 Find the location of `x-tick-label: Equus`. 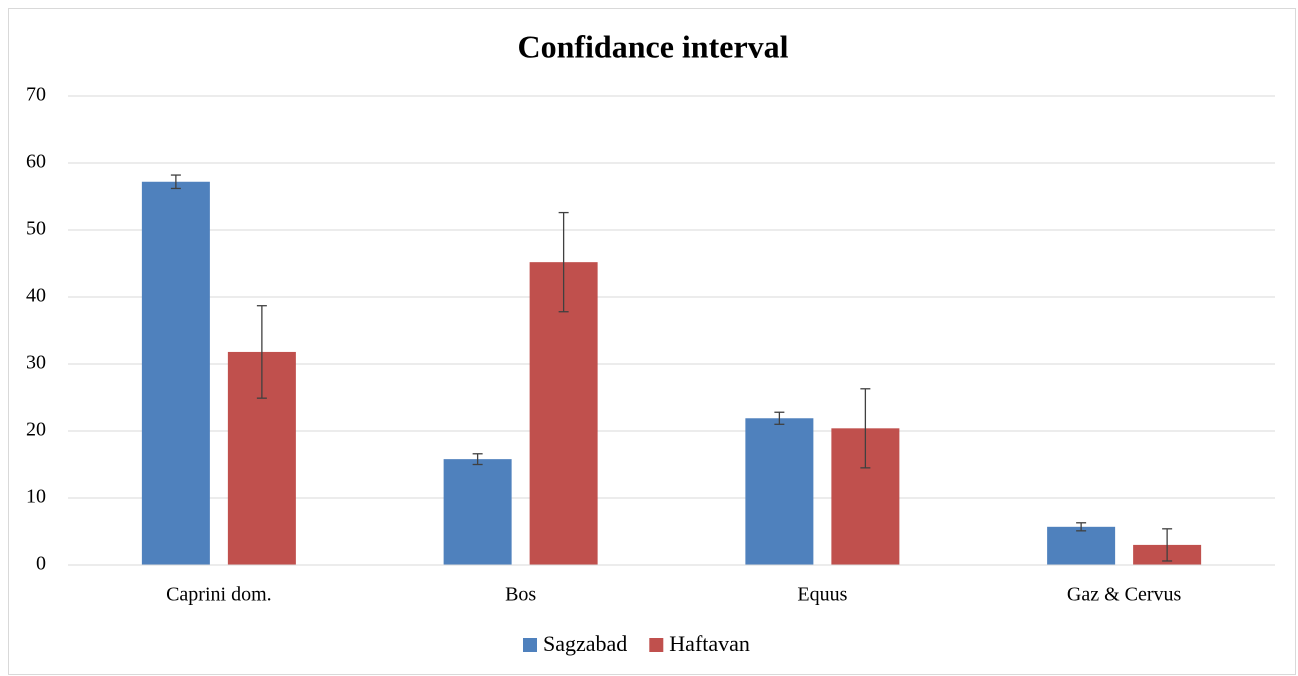

x-tick-label: Equus is located at coordinates (822, 595).